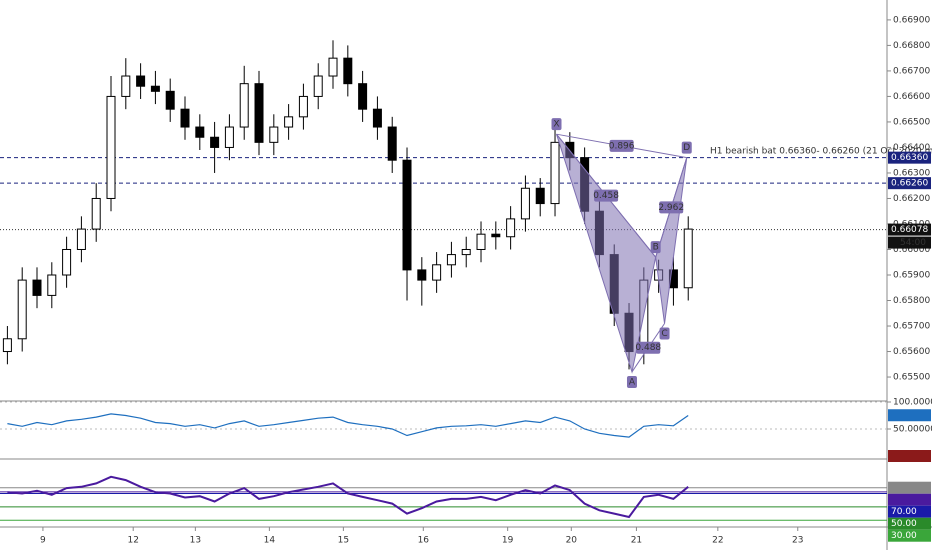  Describe the element at coordinates (904, 512) in the screenshot. I see `label-box-text: 70.00` at that location.